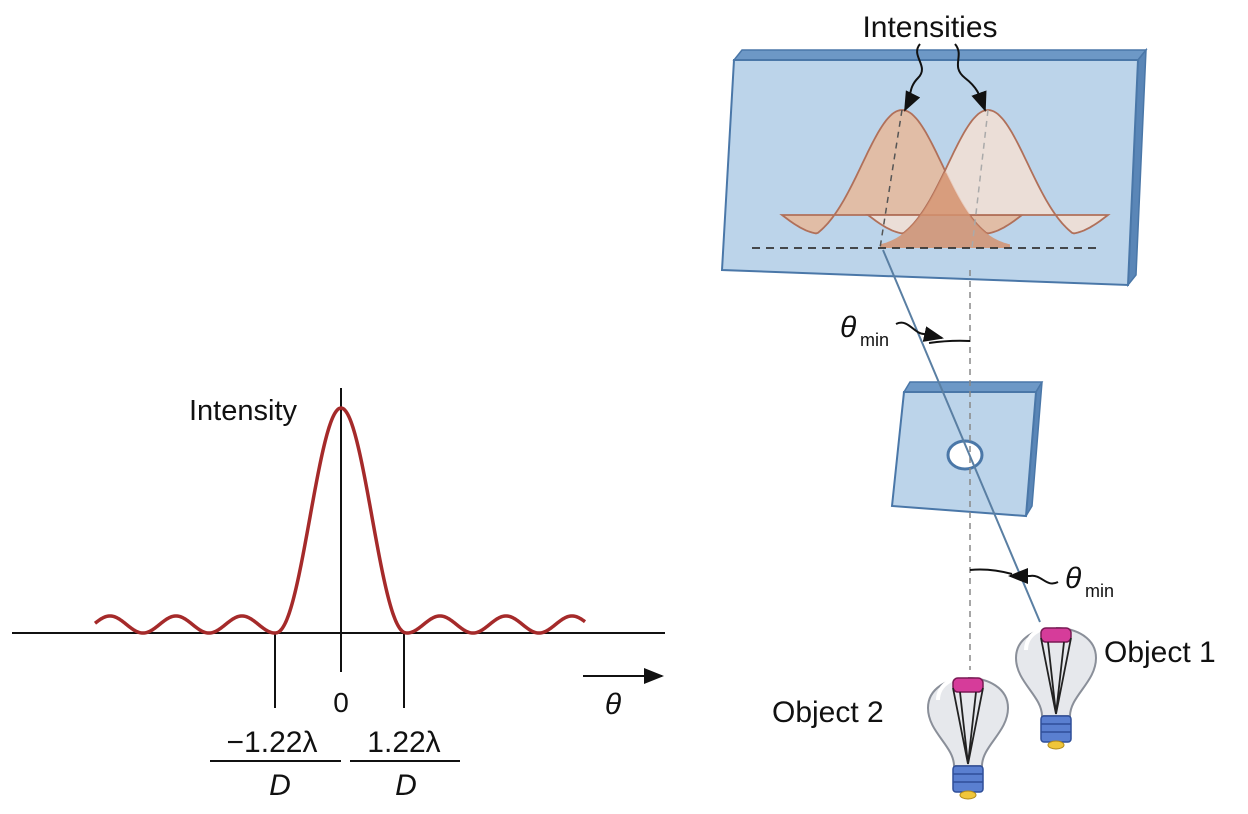 Image resolution: width=1248 pixels, height=814 pixels. What do you see at coordinates (340, 520) in the screenshot?
I see `intensity-curve` at bounding box center [340, 520].